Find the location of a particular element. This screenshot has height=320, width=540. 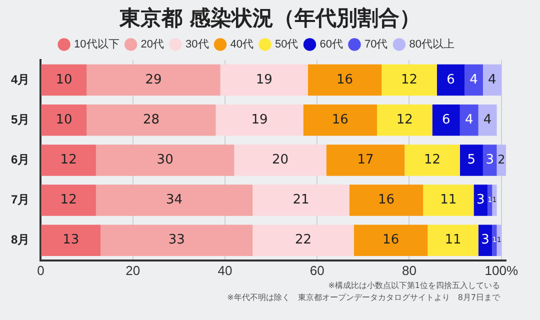

legend-label: 80代以上 is located at coordinates (431, 44).